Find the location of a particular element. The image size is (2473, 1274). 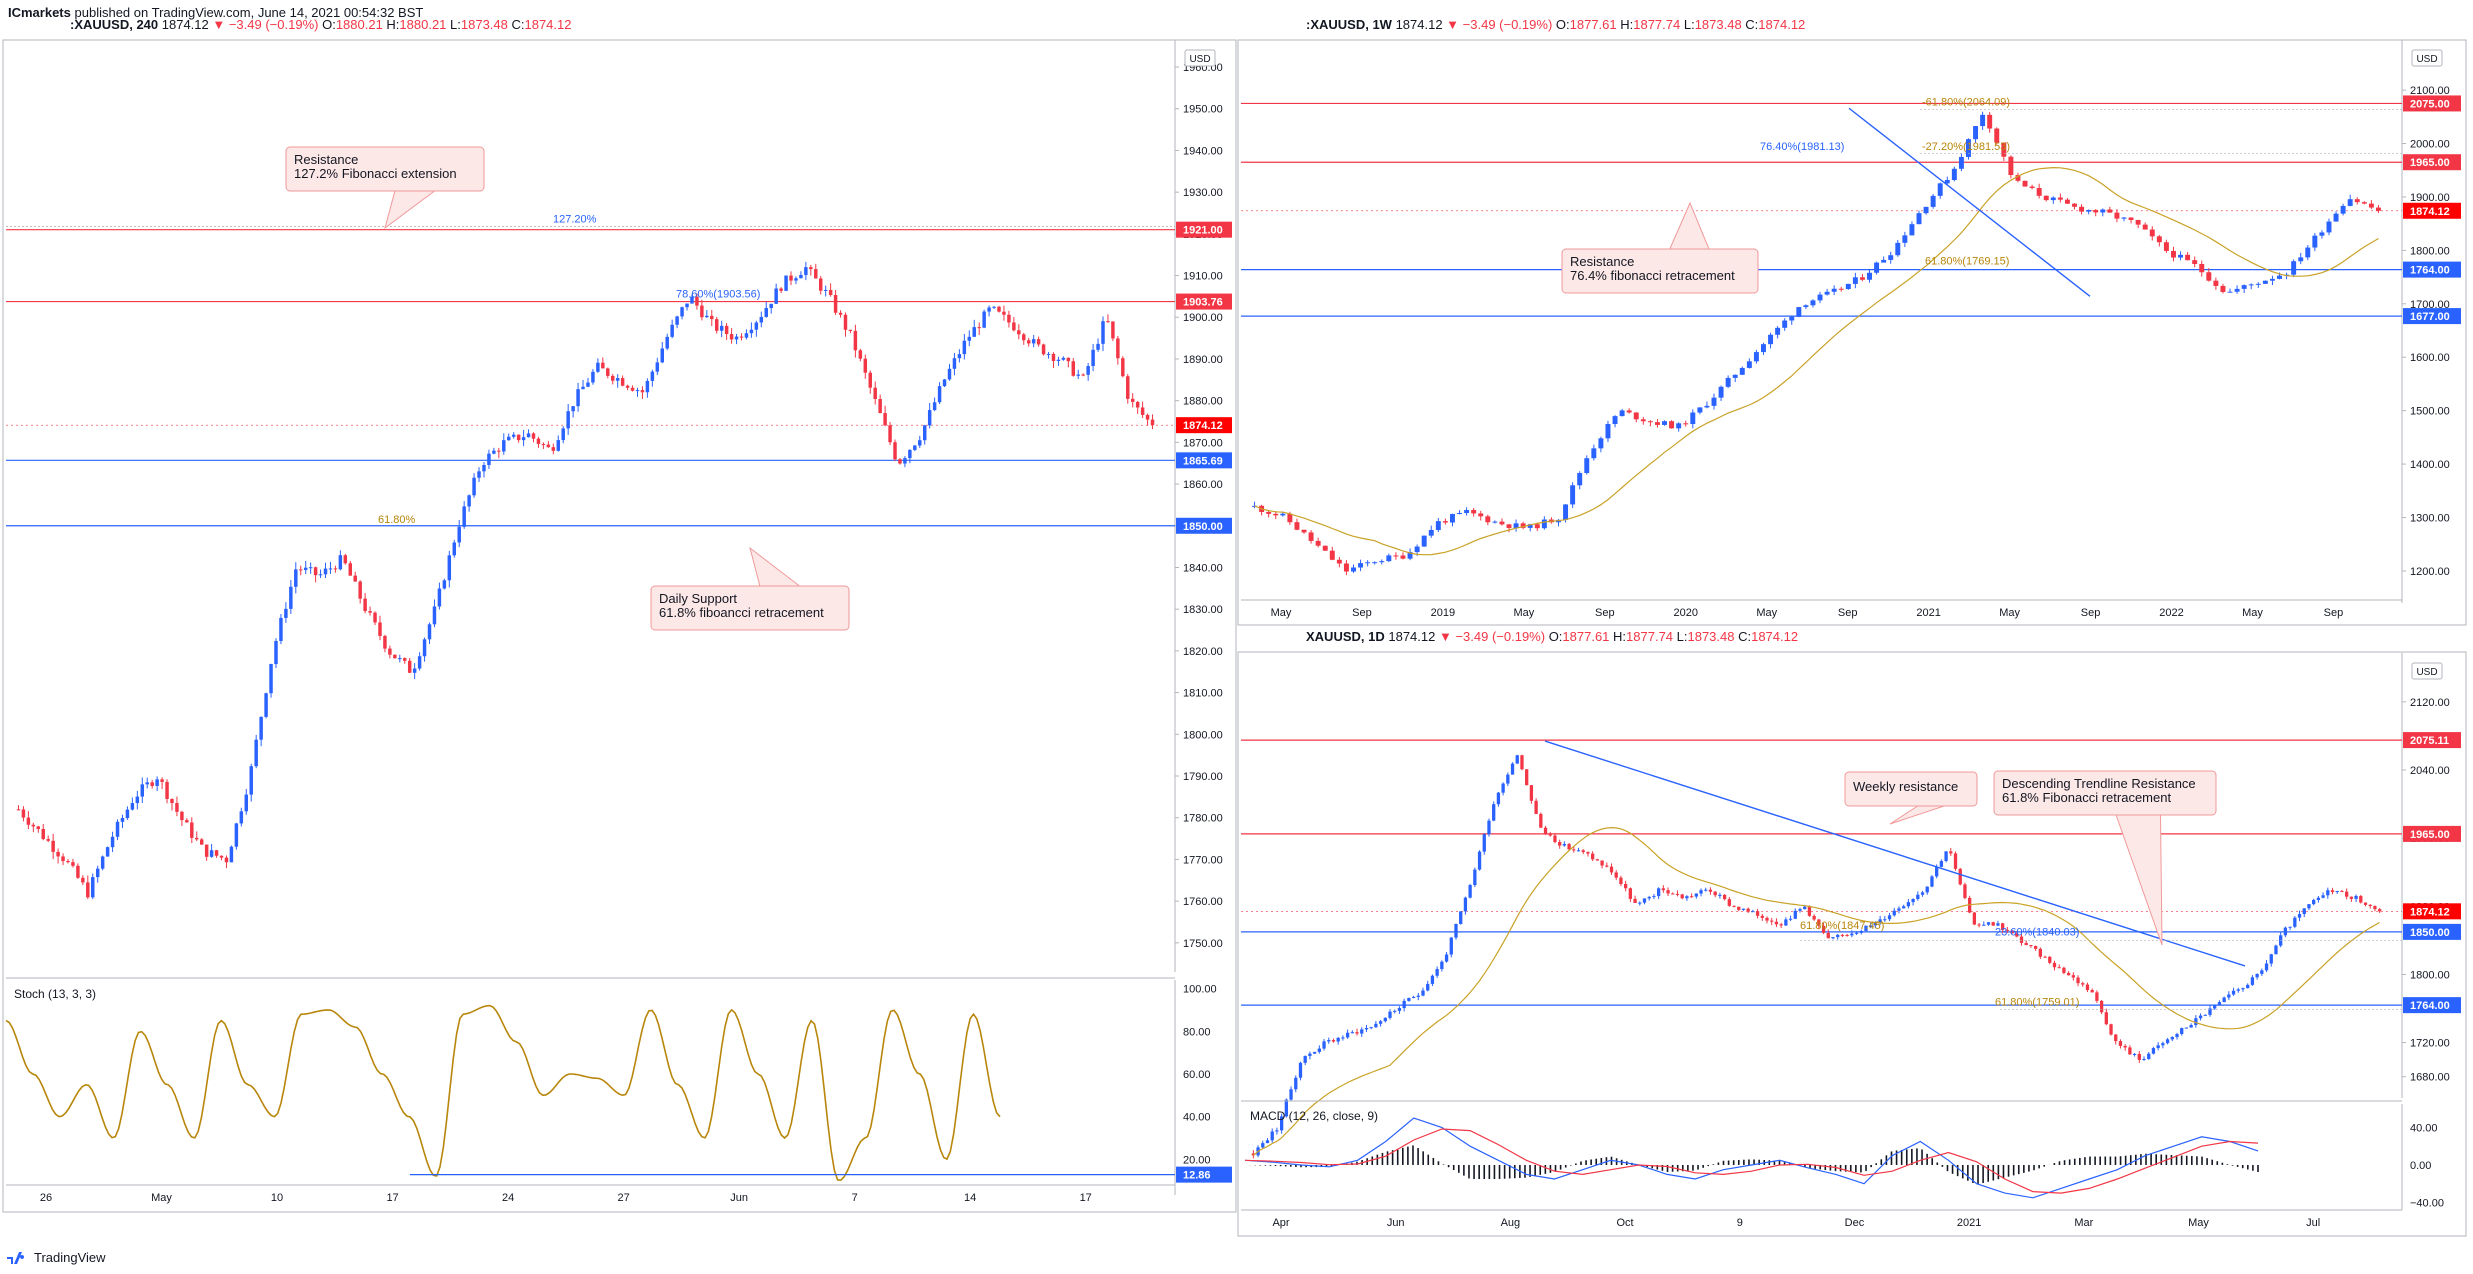

time-tick-label: 7 is located at coordinates (855, 1198).